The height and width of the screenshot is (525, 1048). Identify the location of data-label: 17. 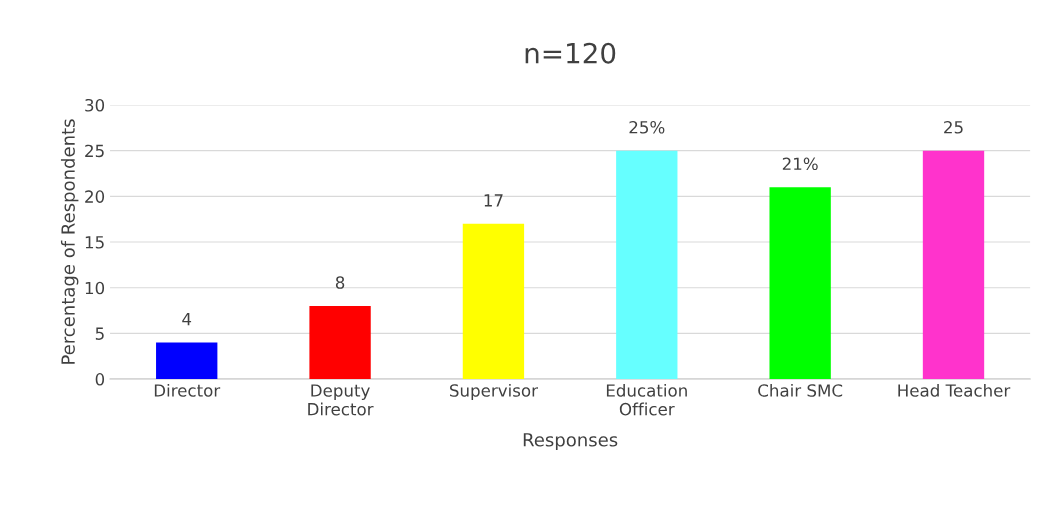
(493, 200).